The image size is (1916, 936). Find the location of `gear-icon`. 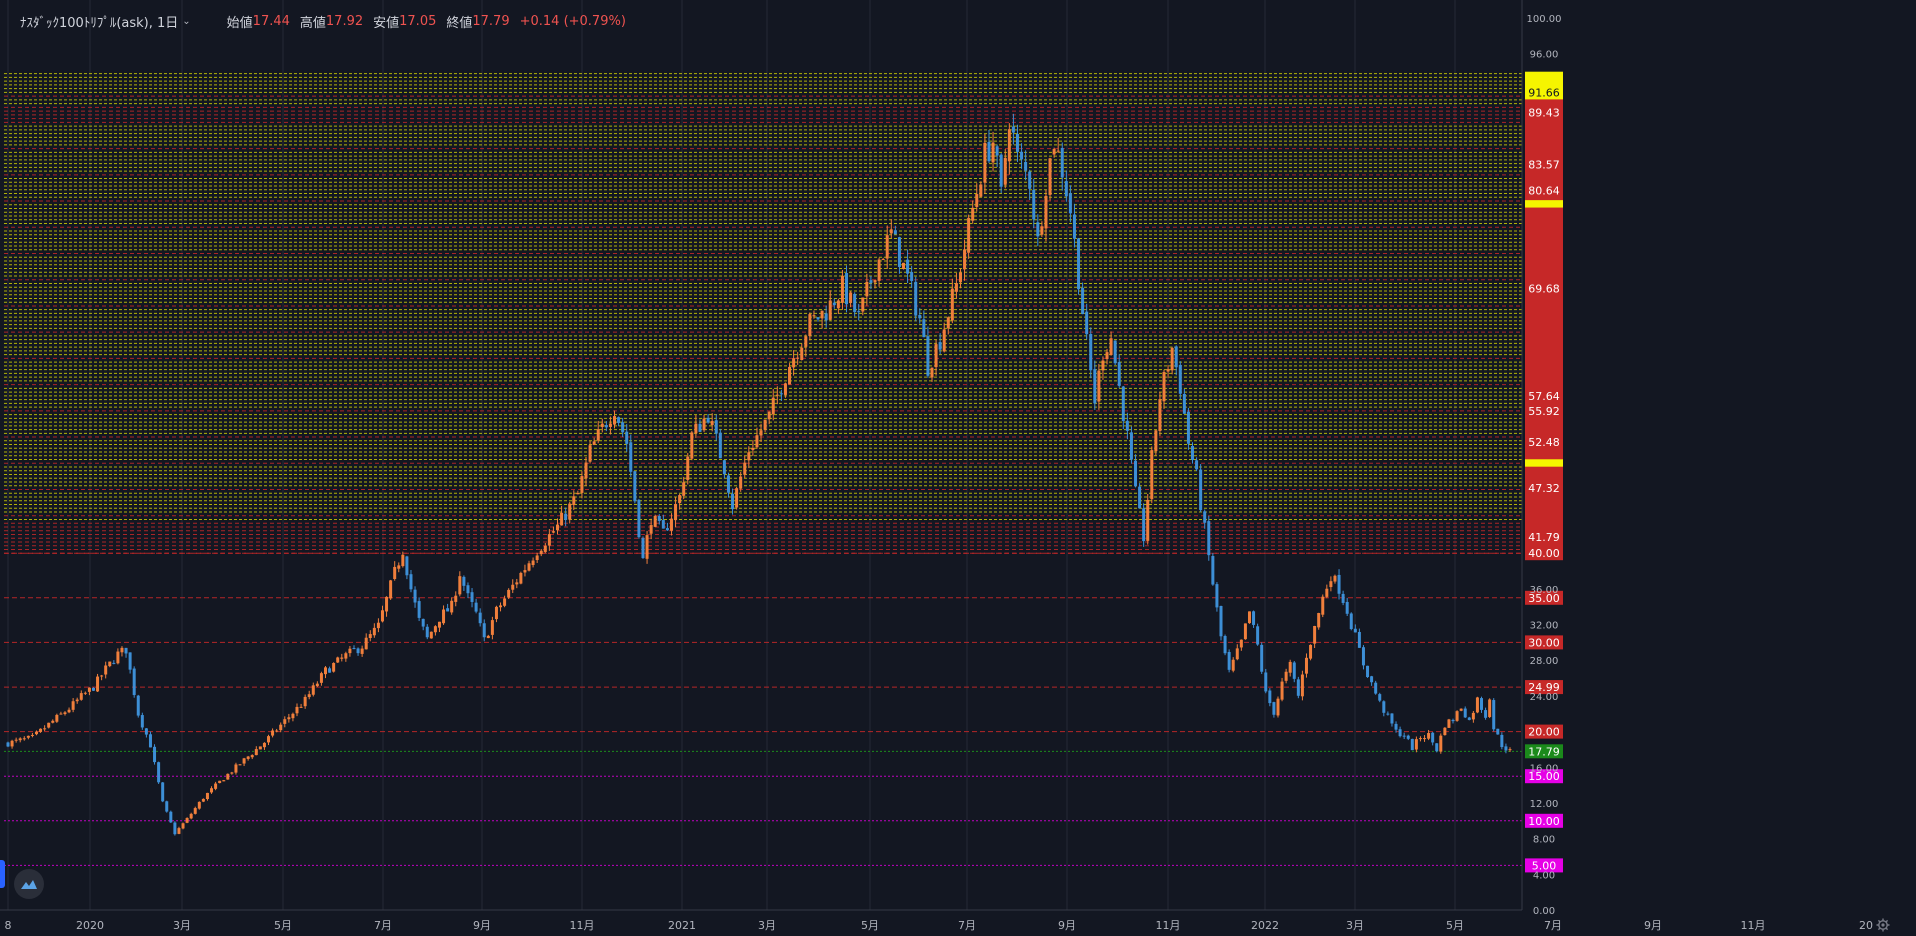

gear-icon is located at coordinates (1883, 925).